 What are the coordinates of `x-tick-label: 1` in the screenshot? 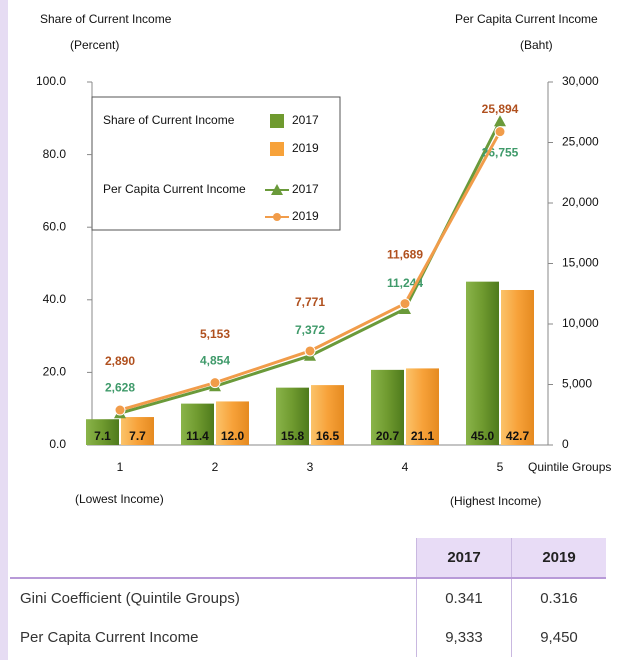 It's located at (120, 467).